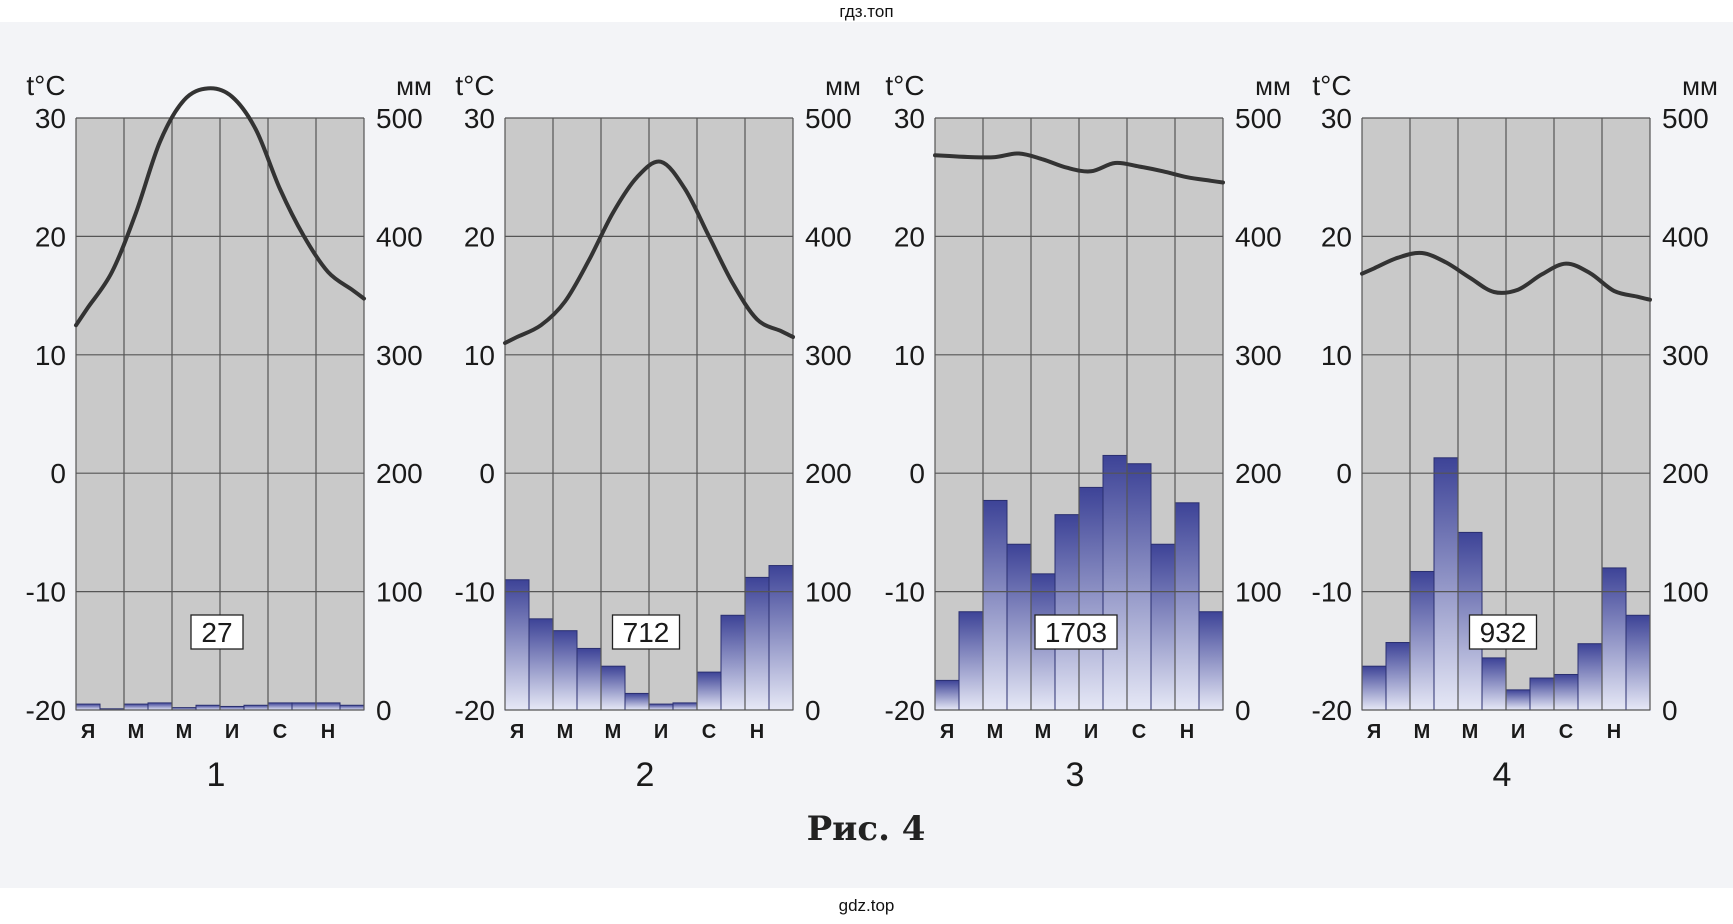 This screenshot has height=924, width=1733. What do you see at coordinates (216, 775) in the screenshot?
I see `chart-number: 1` at bounding box center [216, 775].